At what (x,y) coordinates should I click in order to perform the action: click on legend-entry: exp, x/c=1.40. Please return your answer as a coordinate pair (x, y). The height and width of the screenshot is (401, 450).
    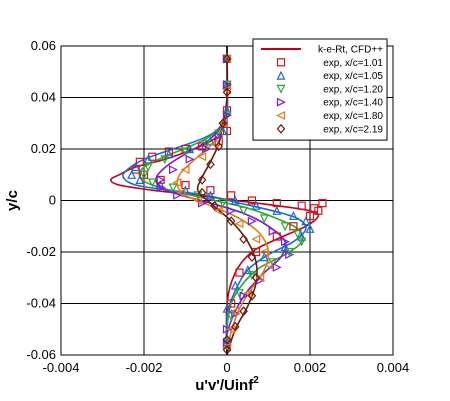
    Looking at the image, I should click on (329, 103).